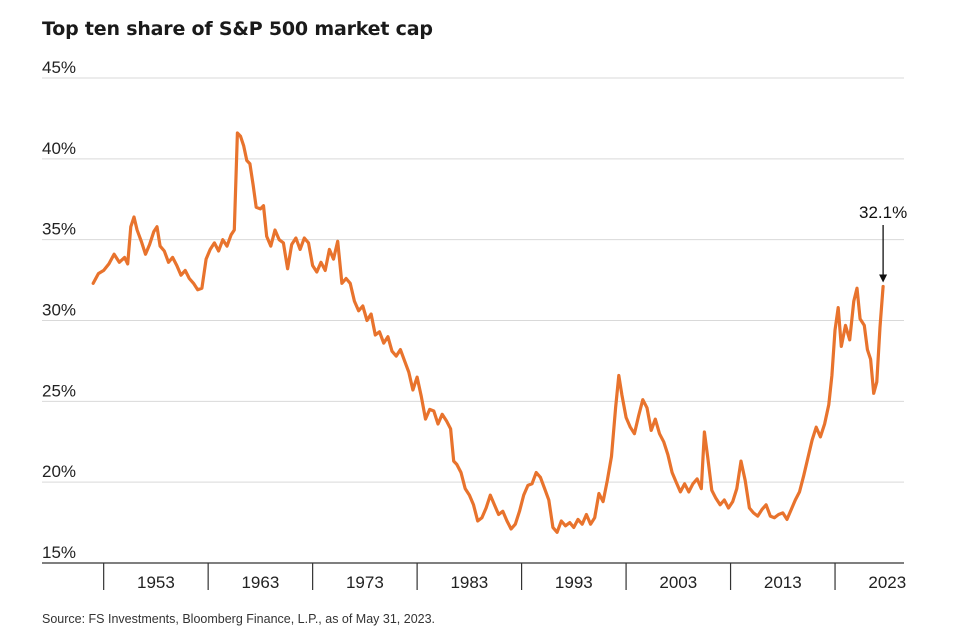  What do you see at coordinates (59, 390) in the screenshot?
I see `y-tick-label: 25%` at bounding box center [59, 390].